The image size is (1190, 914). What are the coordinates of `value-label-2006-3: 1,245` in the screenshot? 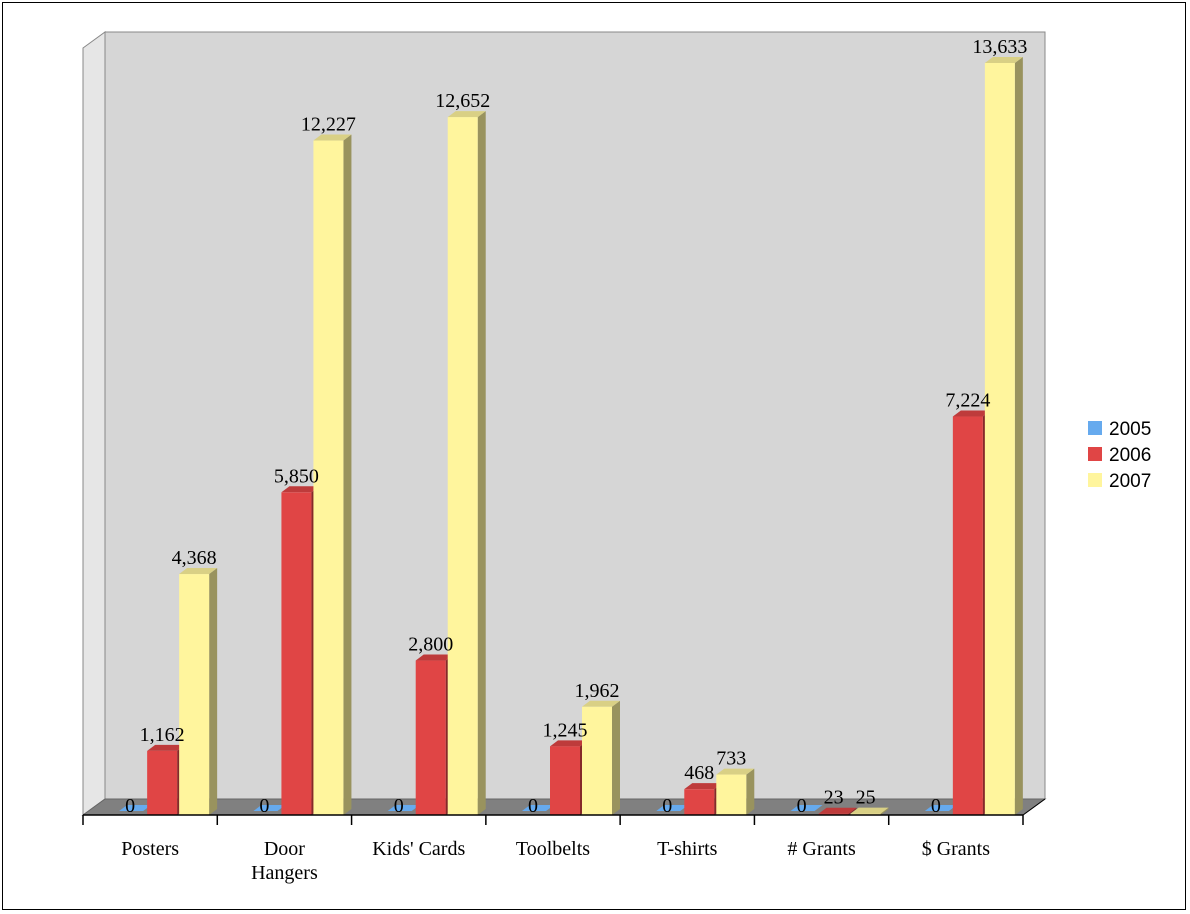 It's located at (565, 730).